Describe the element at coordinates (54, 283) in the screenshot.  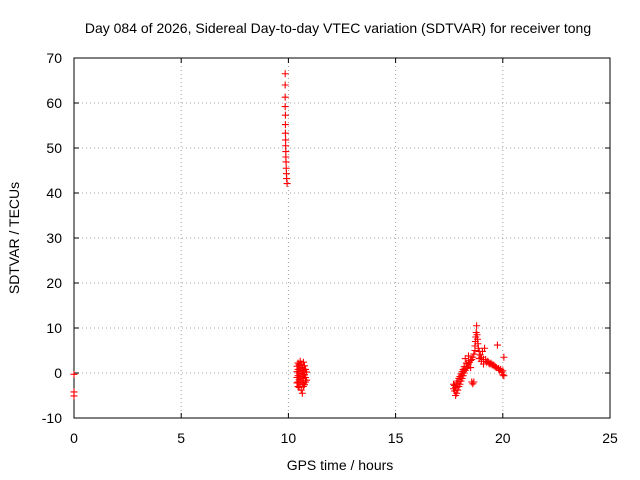
I see `y-tick-label: 20` at that location.